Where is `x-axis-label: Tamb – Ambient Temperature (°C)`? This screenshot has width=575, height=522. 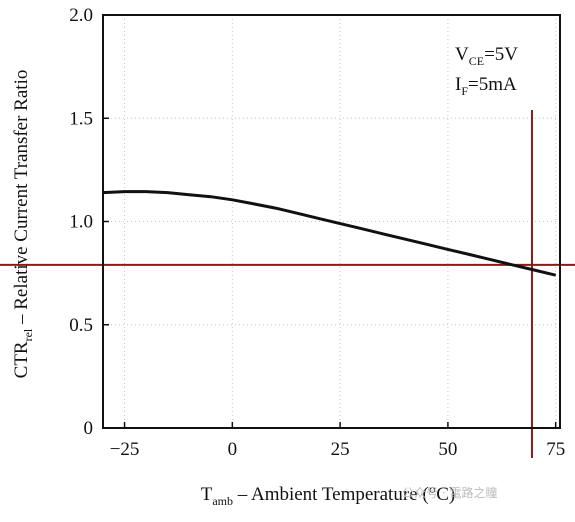 x-axis-label: Tamb – Ambient Temperature (°C) is located at coordinates (328, 496).